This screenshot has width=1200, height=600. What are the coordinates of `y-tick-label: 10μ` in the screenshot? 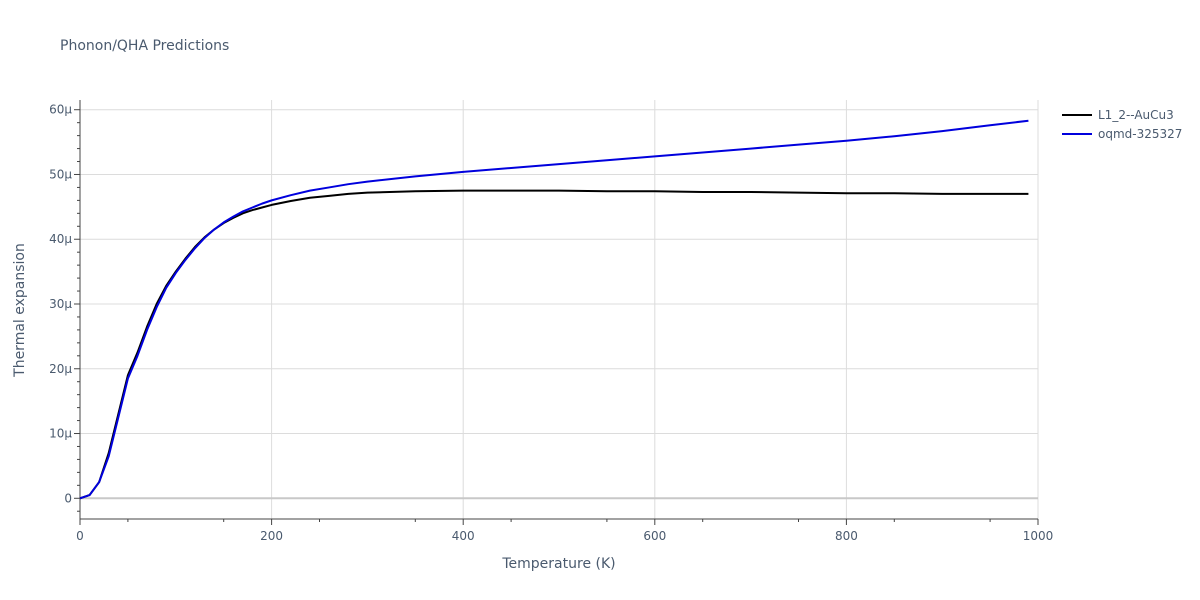 It's located at (60, 434).